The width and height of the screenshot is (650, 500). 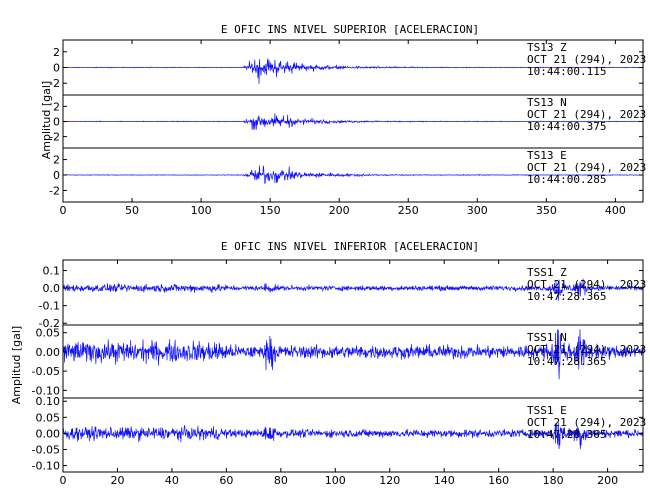 I want to click on x-tick-label: 20, so click(x=117, y=480).